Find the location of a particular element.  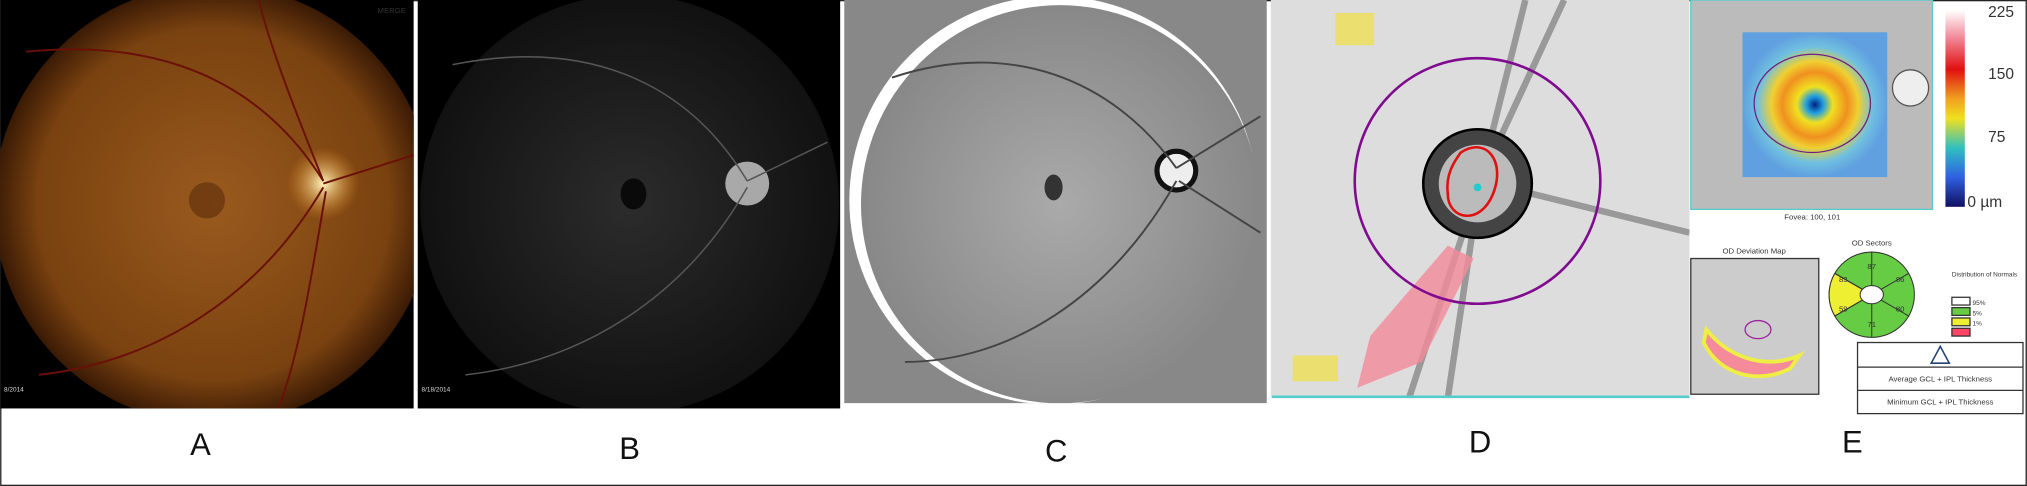

legend: 5% is located at coordinates (1978, 313).